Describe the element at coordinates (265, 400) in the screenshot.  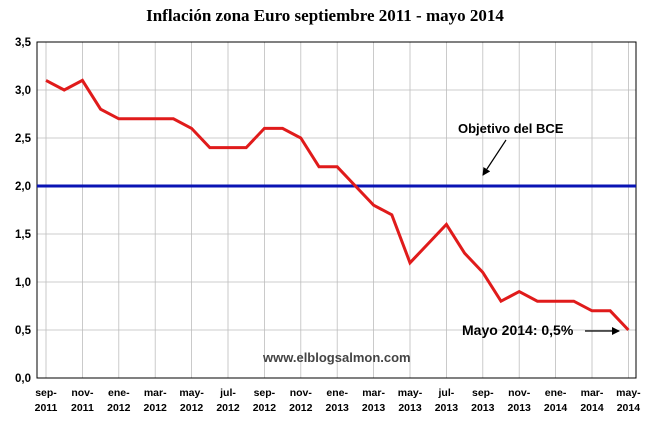
I see `x-tick-label: sep-2012` at that location.